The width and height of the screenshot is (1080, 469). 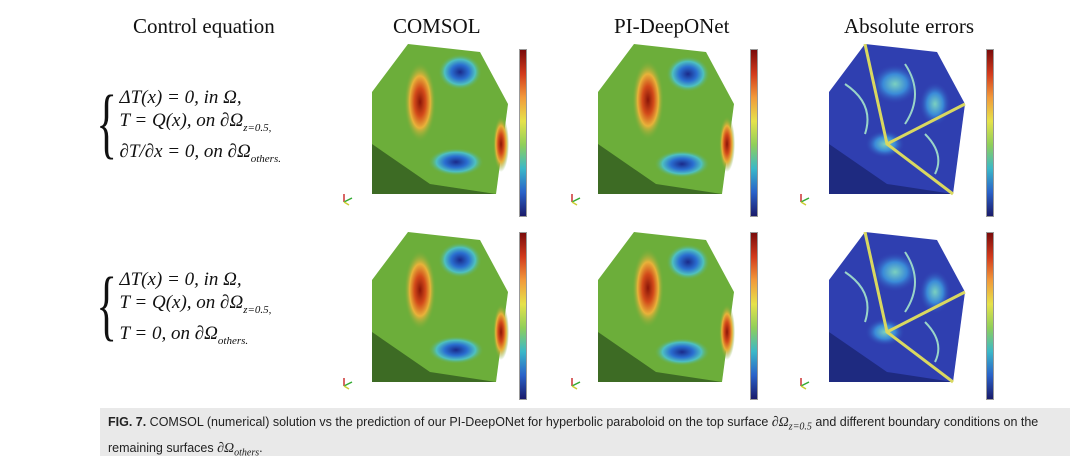 I want to click on header-control-equation: Control equation, so click(x=204, y=26).